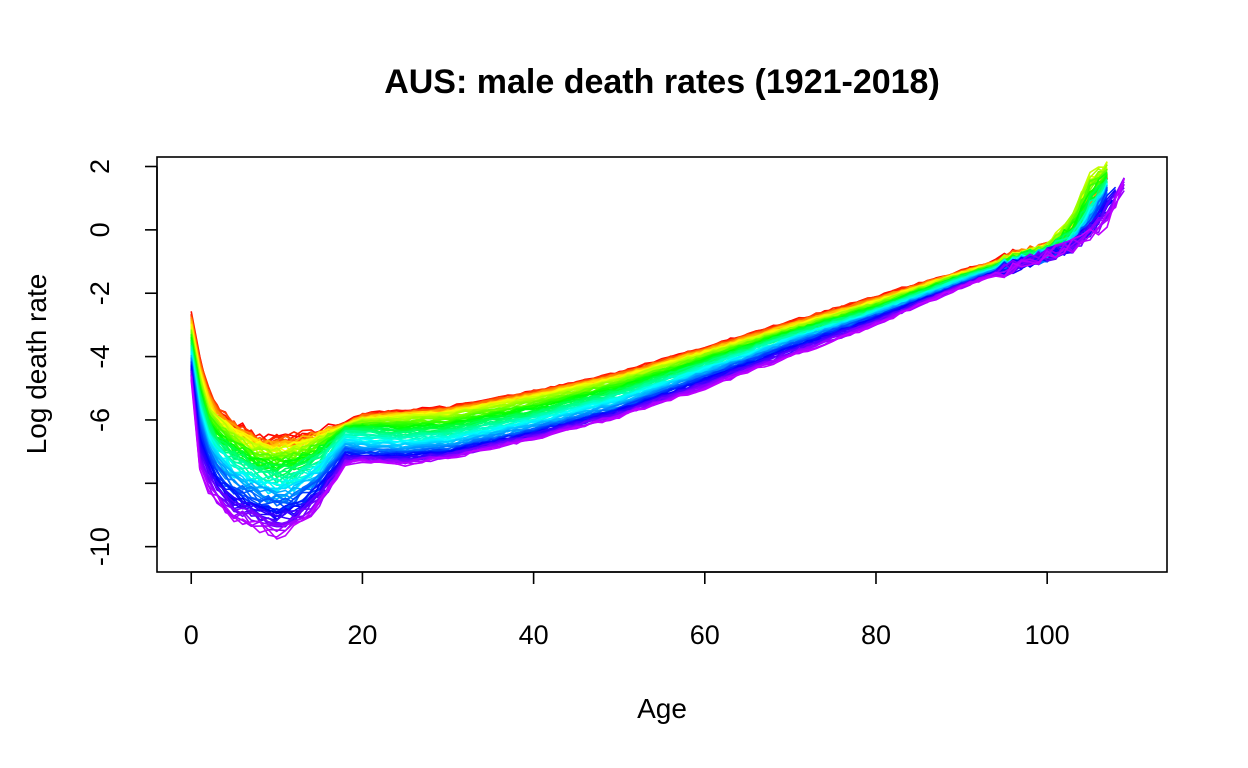 The width and height of the screenshot is (1248, 768). Describe the element at coordinates (662, 708) in the screenshot. I see `x-axis-label: Age` at that location.